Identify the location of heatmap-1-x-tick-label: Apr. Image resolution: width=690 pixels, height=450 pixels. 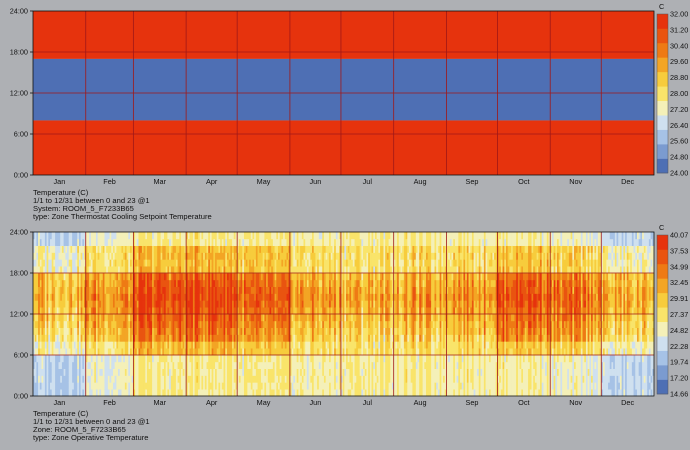
(212, 181).